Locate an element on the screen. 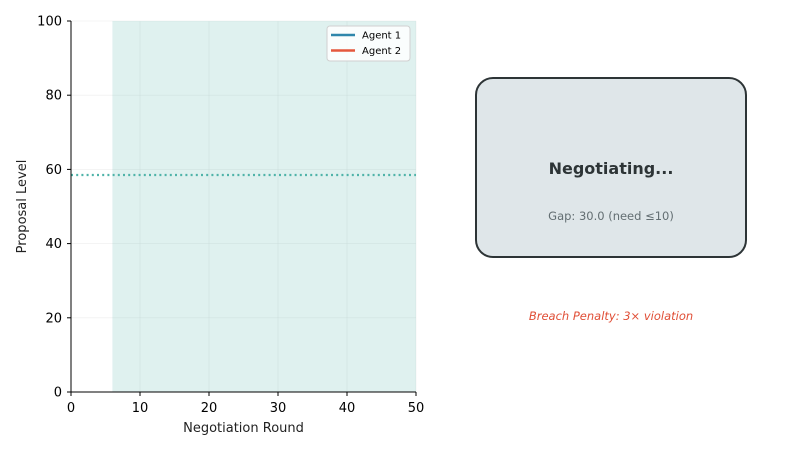 The height and width of the screenshot is (450, 800). x-tick-label: 50 is located at coordinates (416, 408).